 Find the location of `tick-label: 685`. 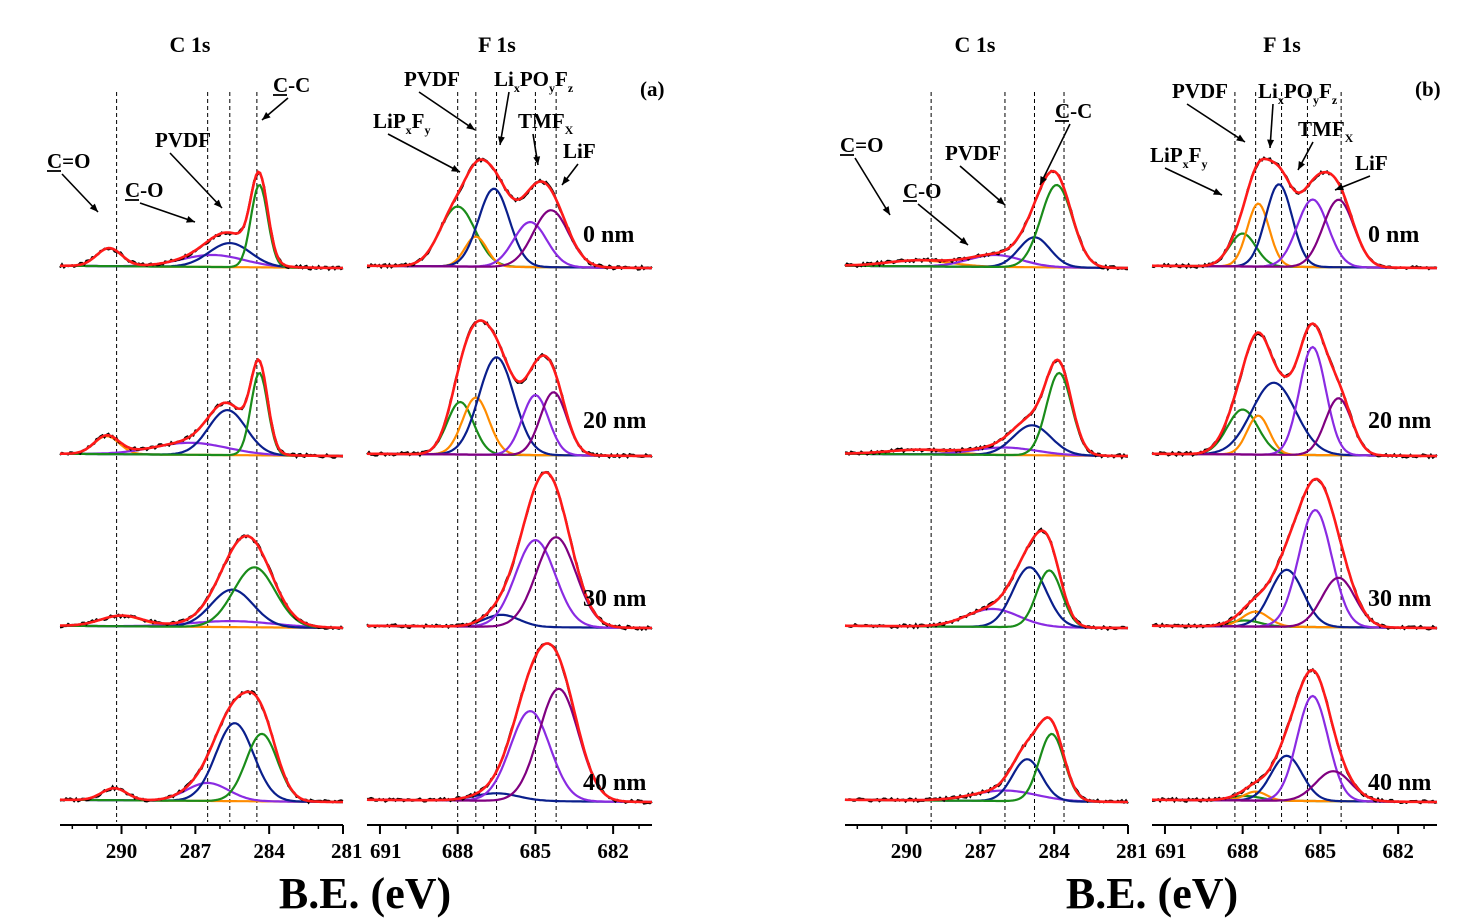

tick-label: 685 is located at coordinates (536, 851).